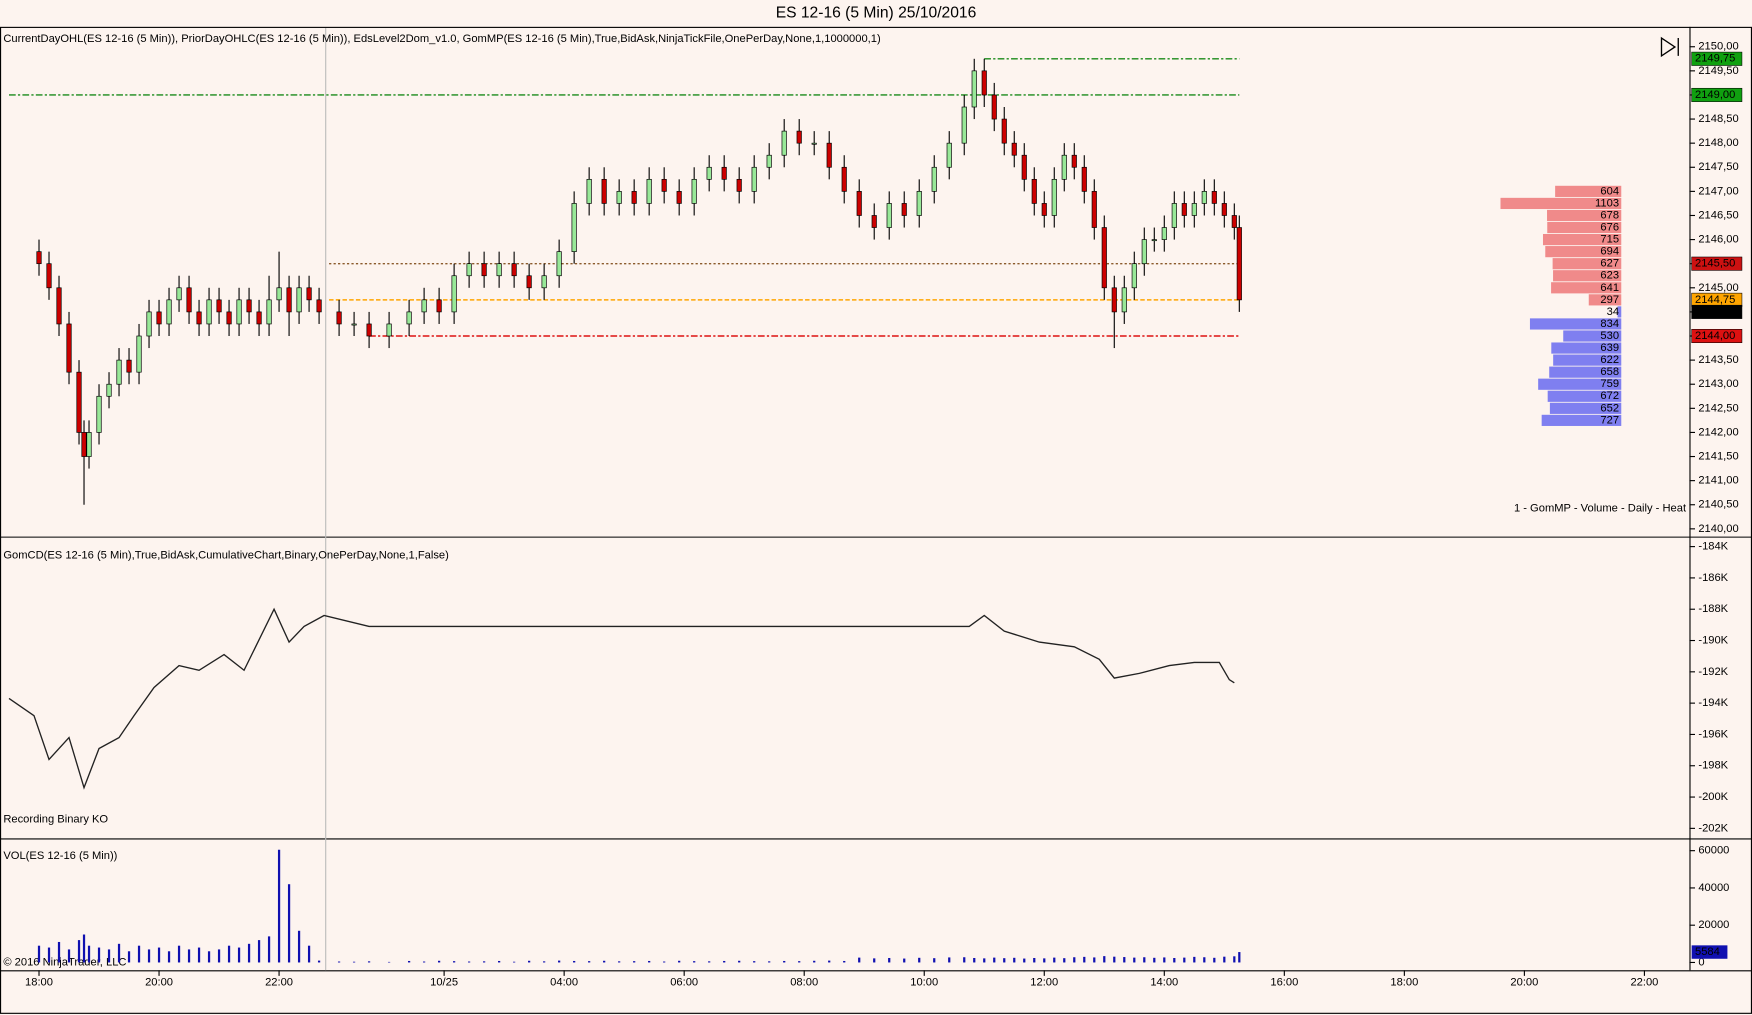 This screenshot has height=1015, width=1752. Describe the element at coordinates (1607, 203) in the screenshot. I see `dom-size-label: 1103` at that location.